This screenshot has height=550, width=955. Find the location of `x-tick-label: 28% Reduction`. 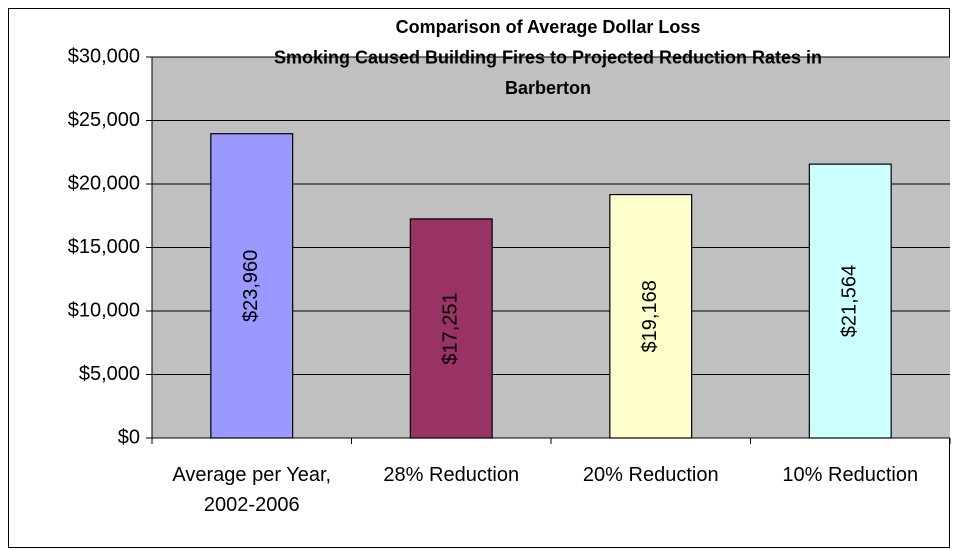

x-tick-label: 28% Reduction is located at coordinates (451, 475).